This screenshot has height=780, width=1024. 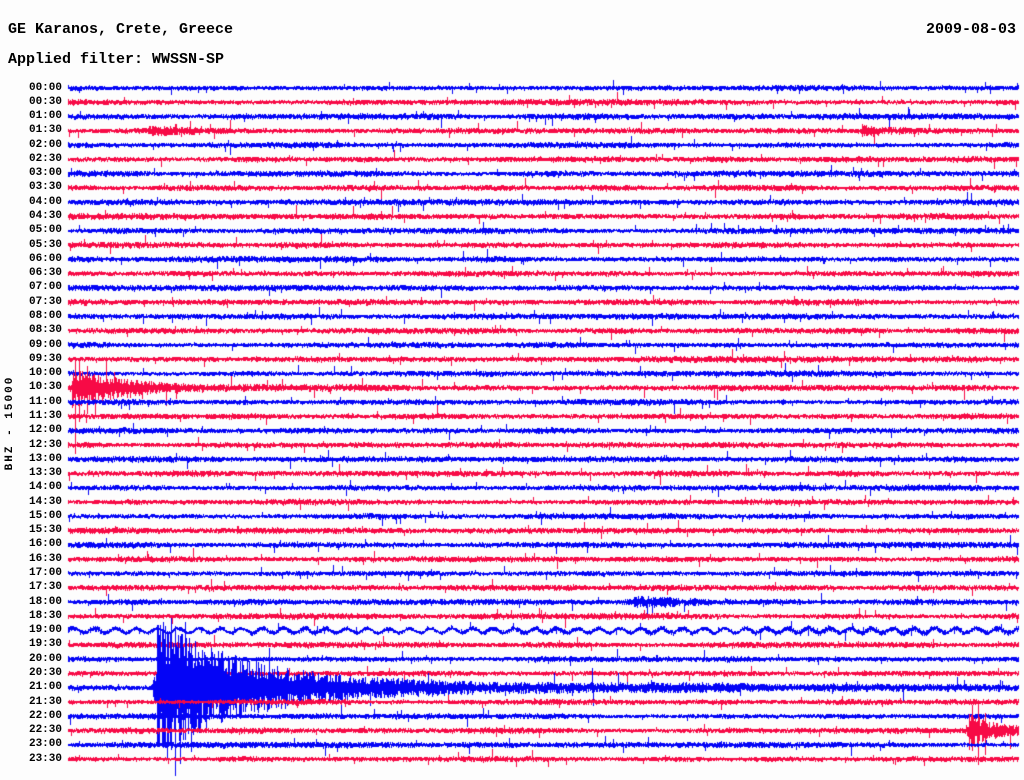 What do you see at coordinates (45, 301) in the screenshot?
I see `row-time-label: 07:30` at bounding box center [45, 301].